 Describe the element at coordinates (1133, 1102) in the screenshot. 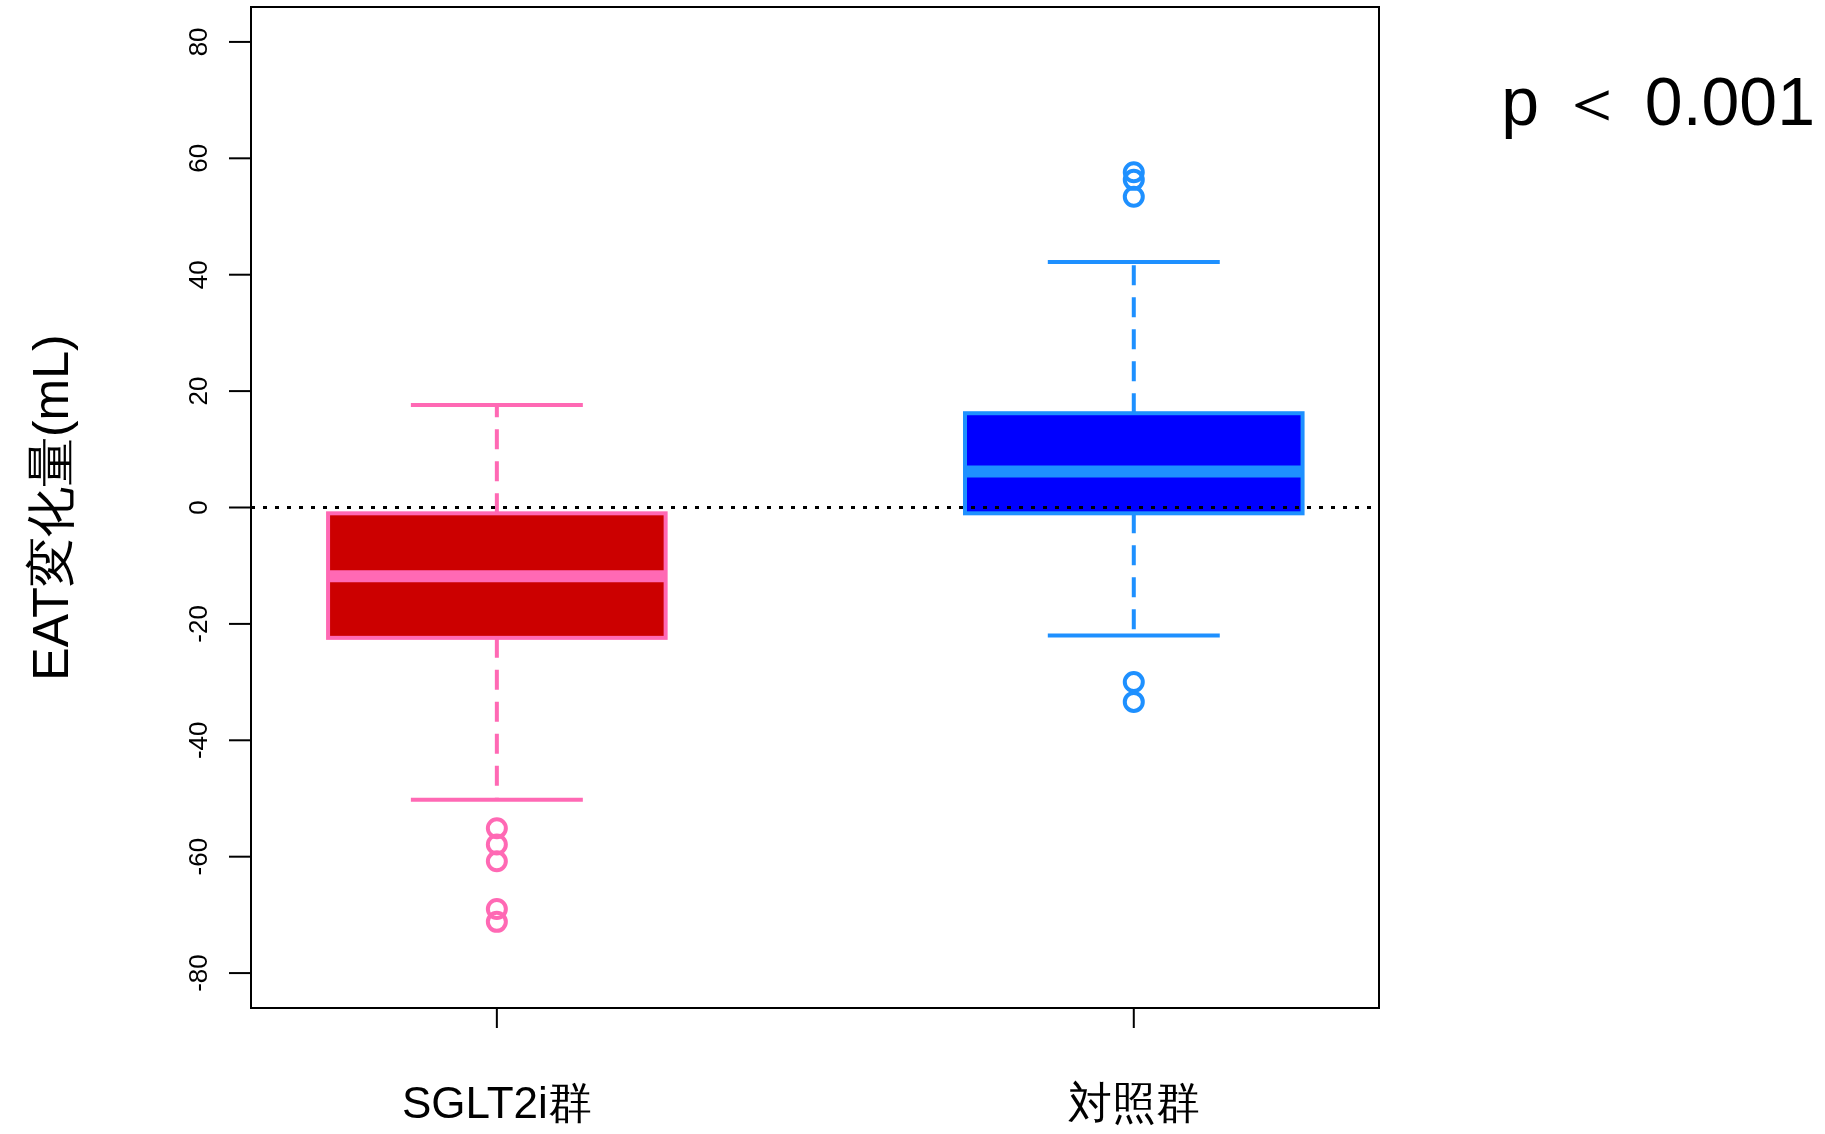

I see `x-tick-label: 対照群` at that location.